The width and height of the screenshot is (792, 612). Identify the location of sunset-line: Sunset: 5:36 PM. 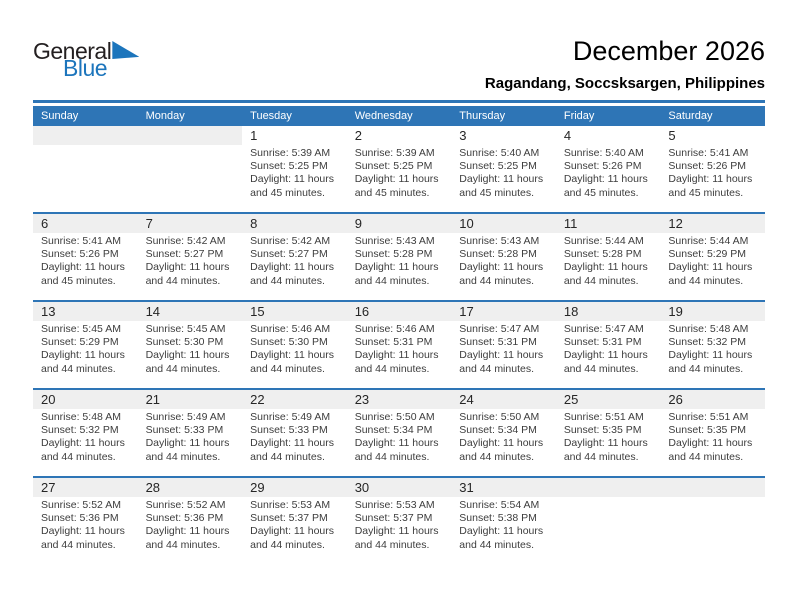
(184, 518).